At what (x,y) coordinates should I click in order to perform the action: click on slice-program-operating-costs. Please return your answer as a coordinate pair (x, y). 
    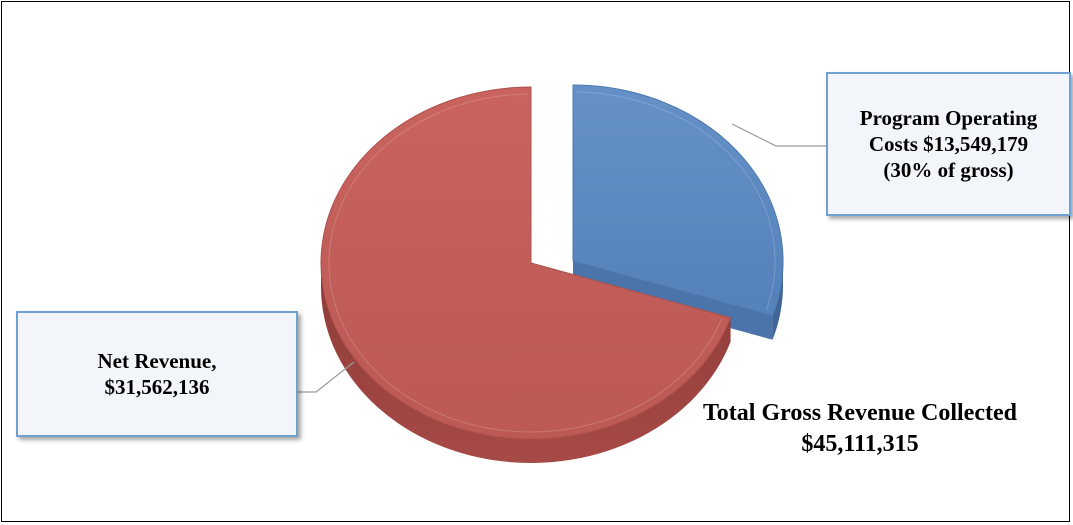
    Looking at the image, I should click on (678, 200).